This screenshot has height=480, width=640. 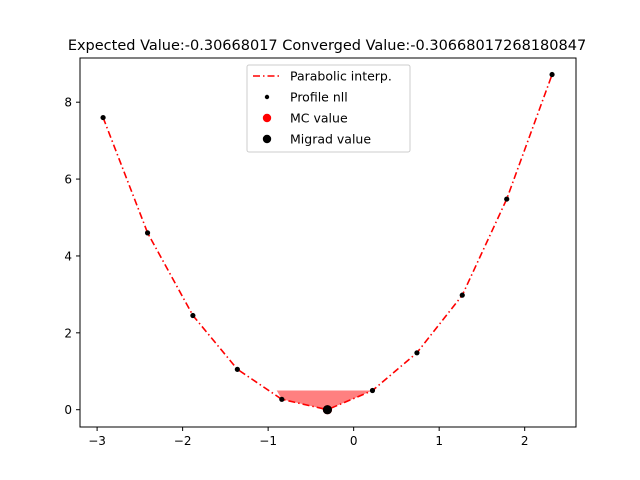 What do you see at coordinates (267, 97) in the screenshot?
I see `legend-handle-profile-nll` at bounding box center [267, 97].